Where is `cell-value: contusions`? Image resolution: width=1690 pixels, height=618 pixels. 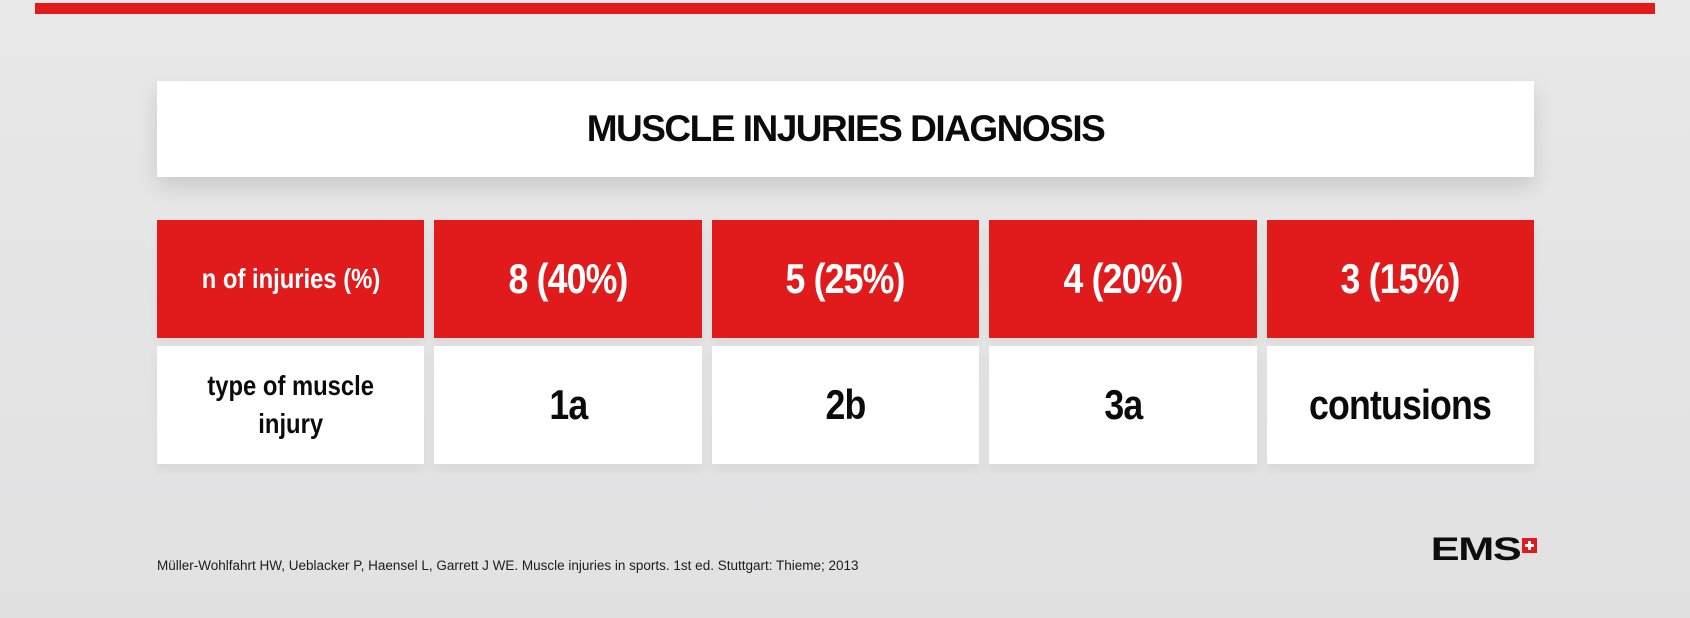
cell-value: contusions is located at coordinates (1400, 404).